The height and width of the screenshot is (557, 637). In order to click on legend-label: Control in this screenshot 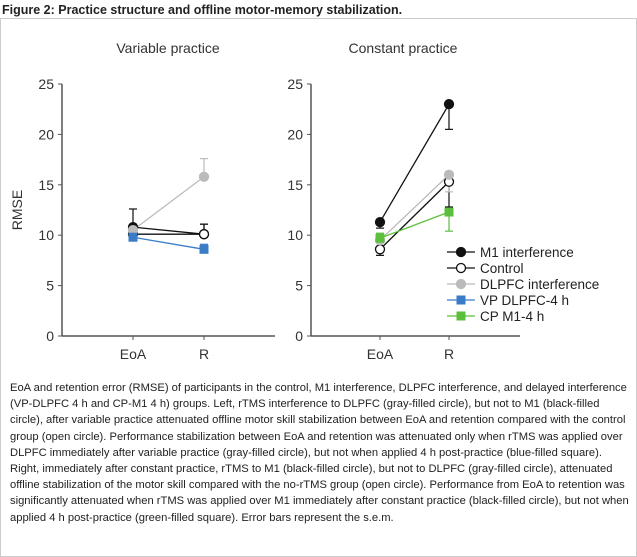, I will do `click(502, 268)`.